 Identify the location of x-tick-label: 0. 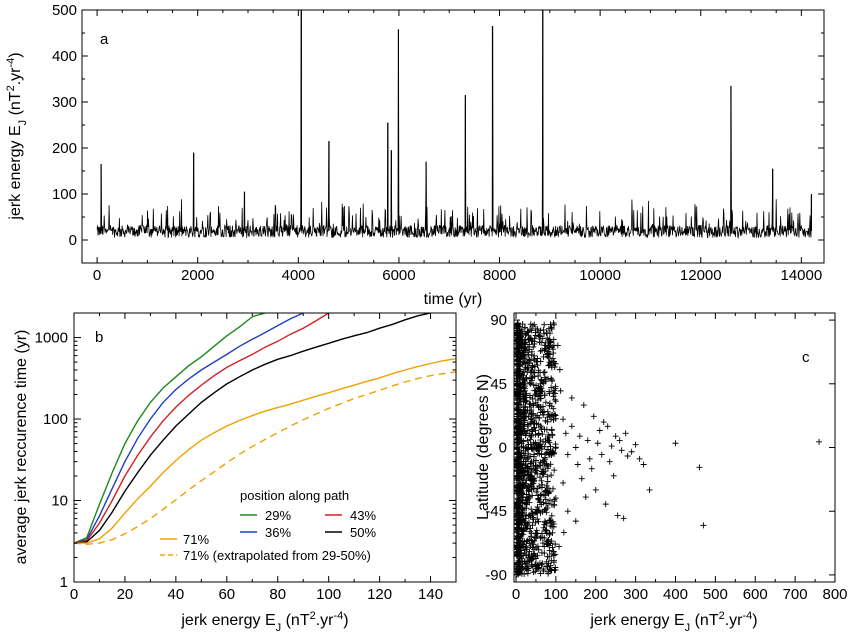
(74, 594).